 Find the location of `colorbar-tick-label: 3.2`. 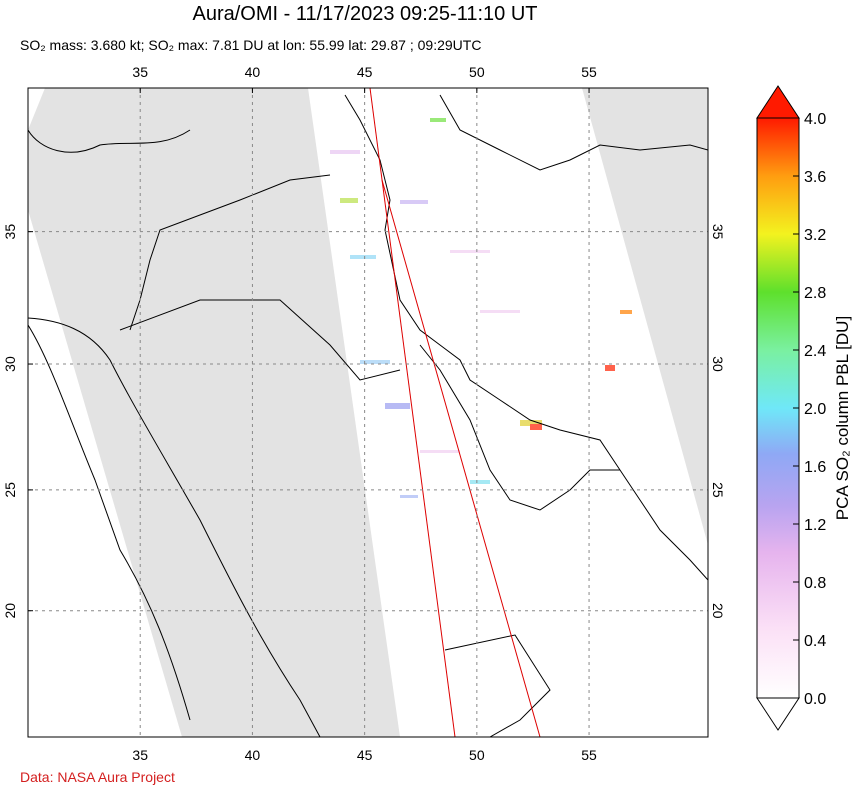

colorbar-tick-label: 3.2 is located at coordinates (815, 235).